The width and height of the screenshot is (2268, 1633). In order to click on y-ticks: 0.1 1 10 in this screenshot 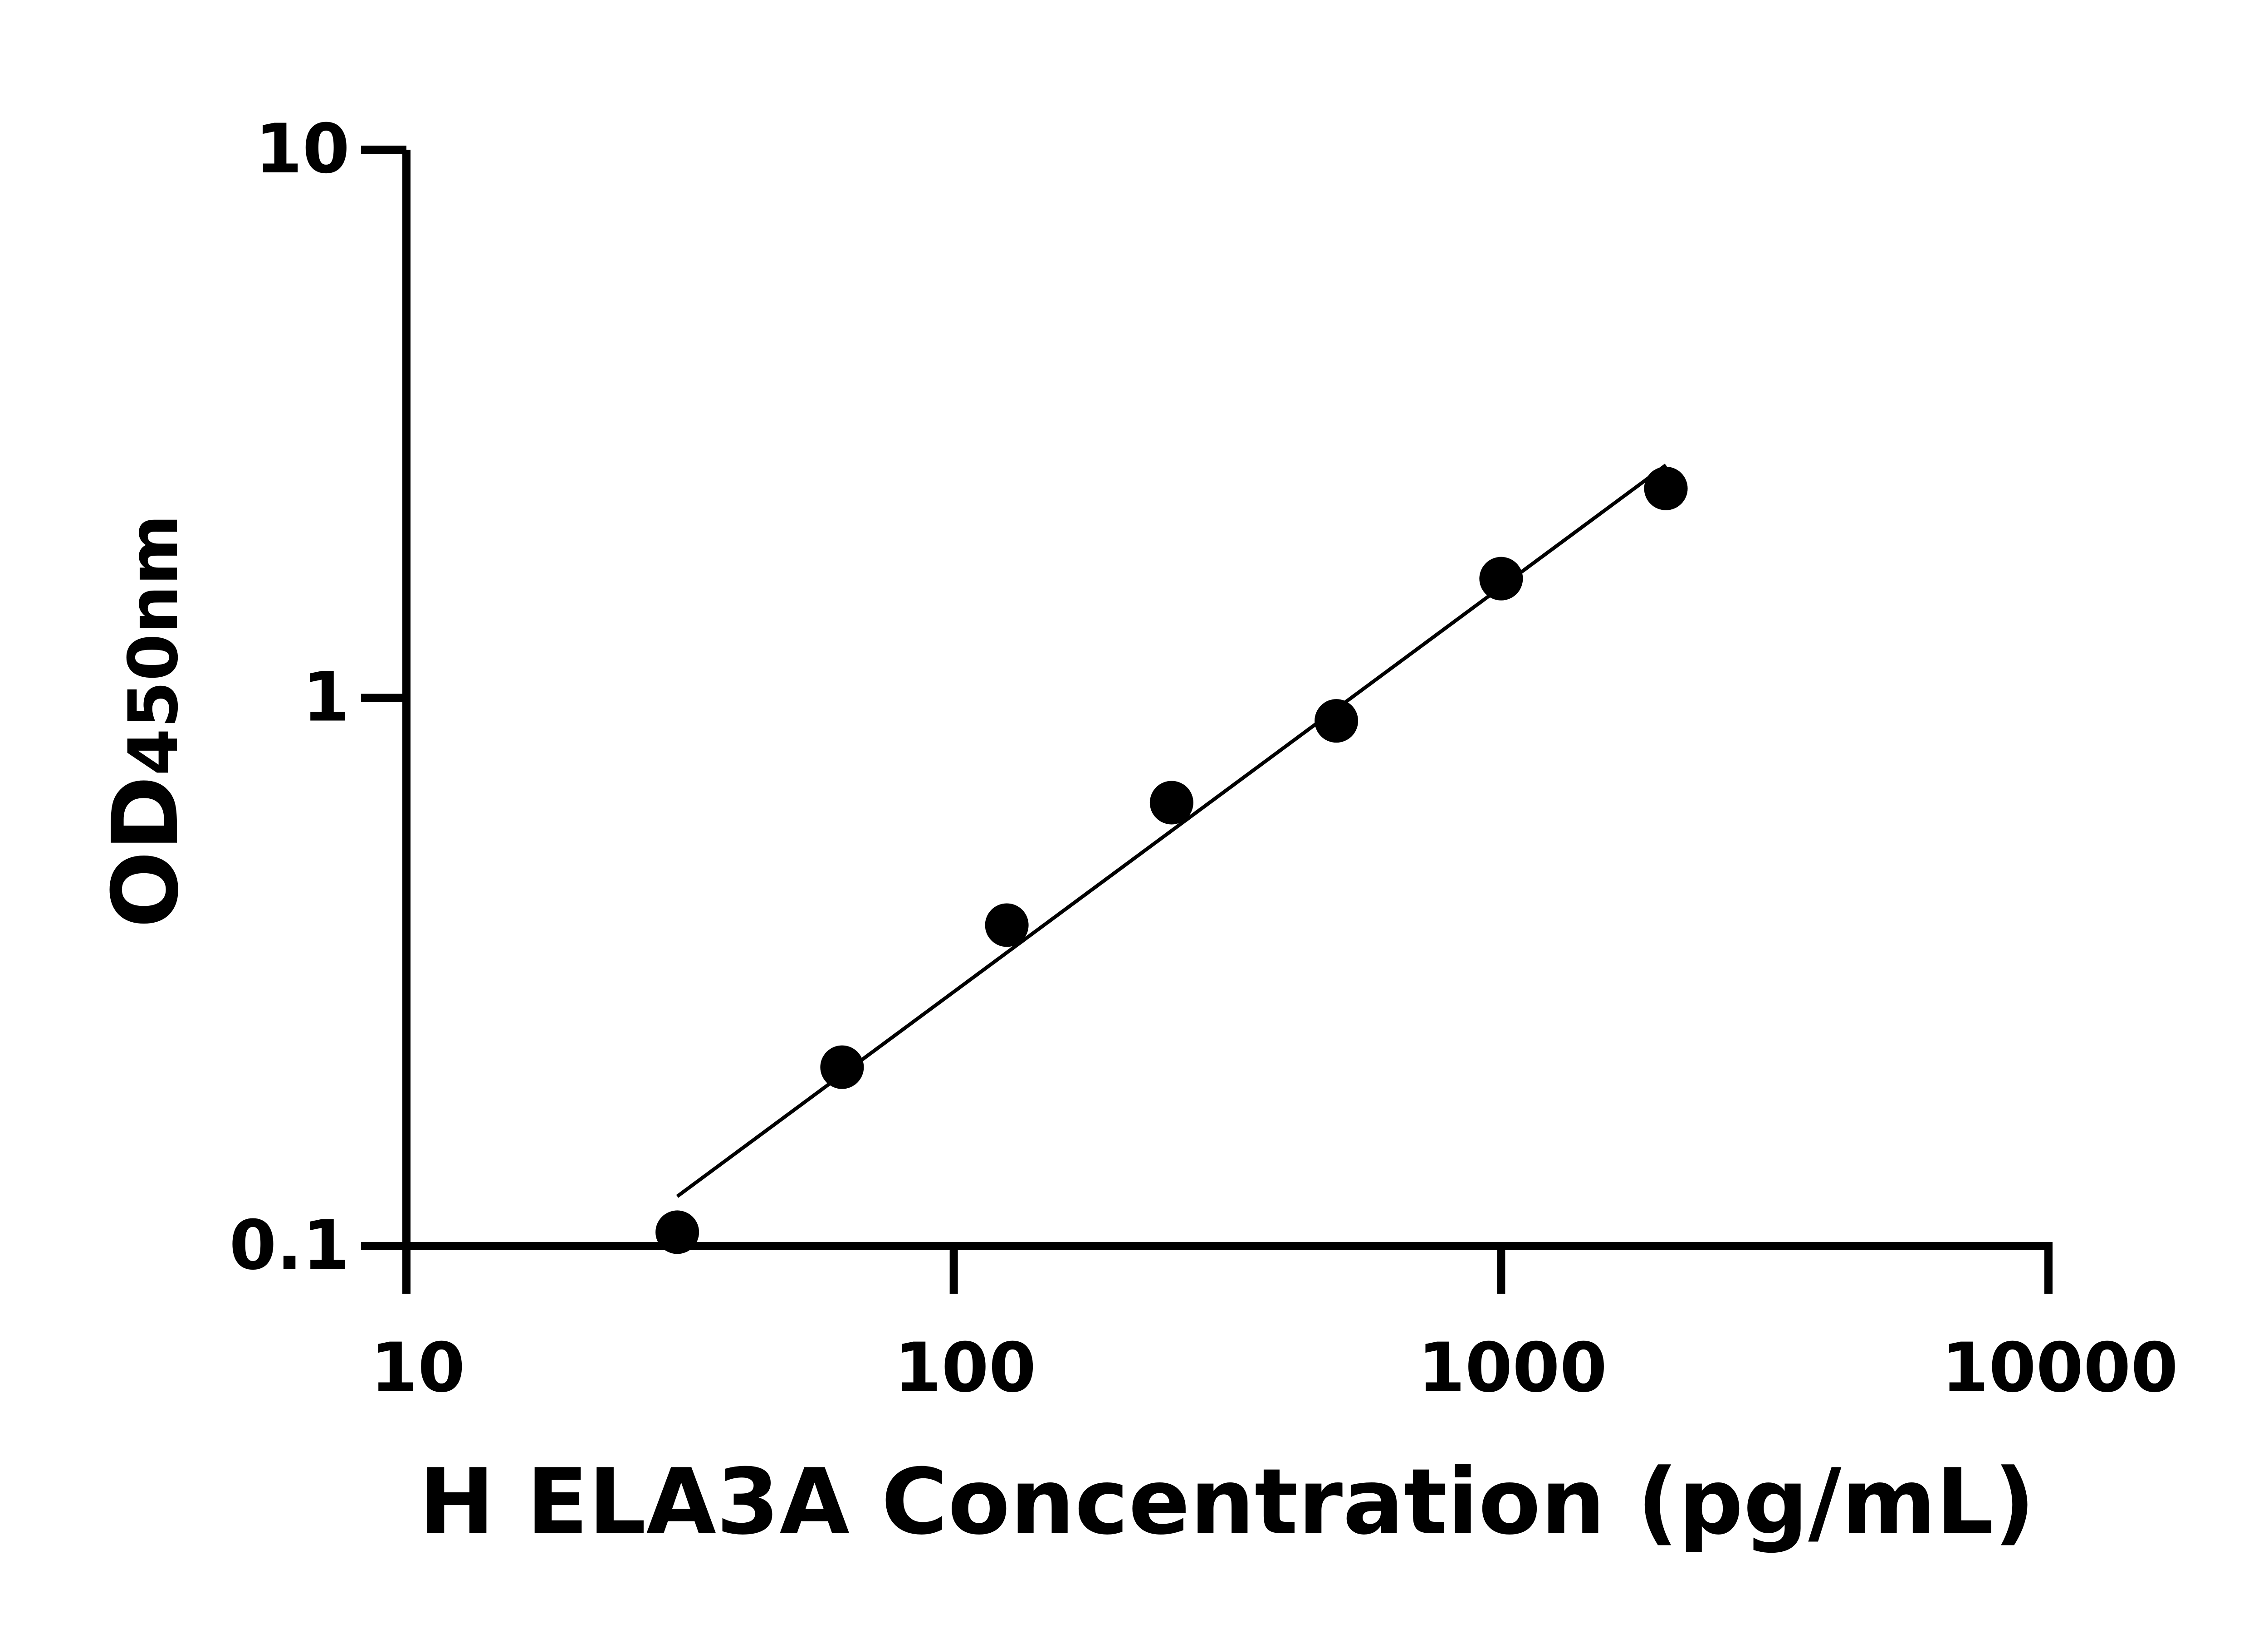, I will do `click(318, 697)`.